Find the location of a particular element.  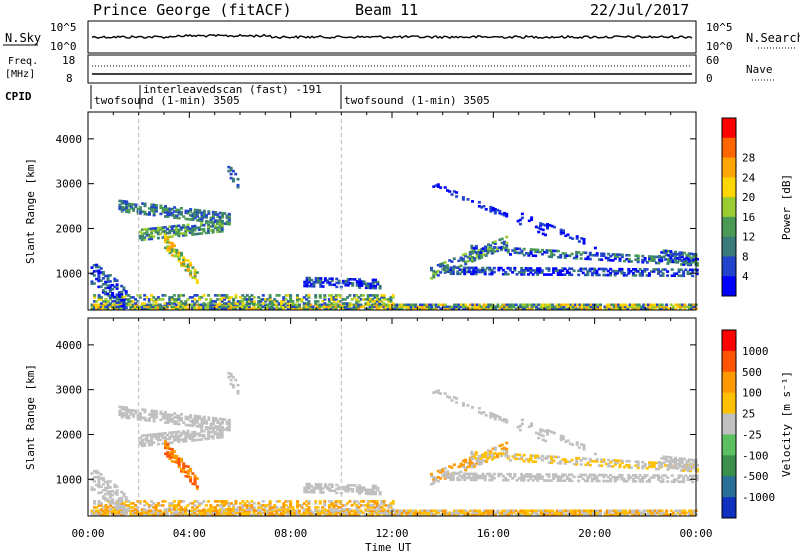

freq-label-2: [MHz] is located at coordinates (20, 74).